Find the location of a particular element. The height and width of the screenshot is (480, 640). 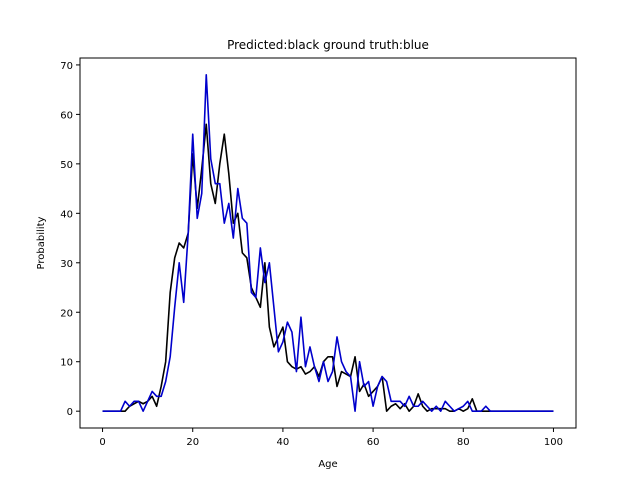

x-axis: 0 20 40 60 80 100 is located at coordinates (331, 438).